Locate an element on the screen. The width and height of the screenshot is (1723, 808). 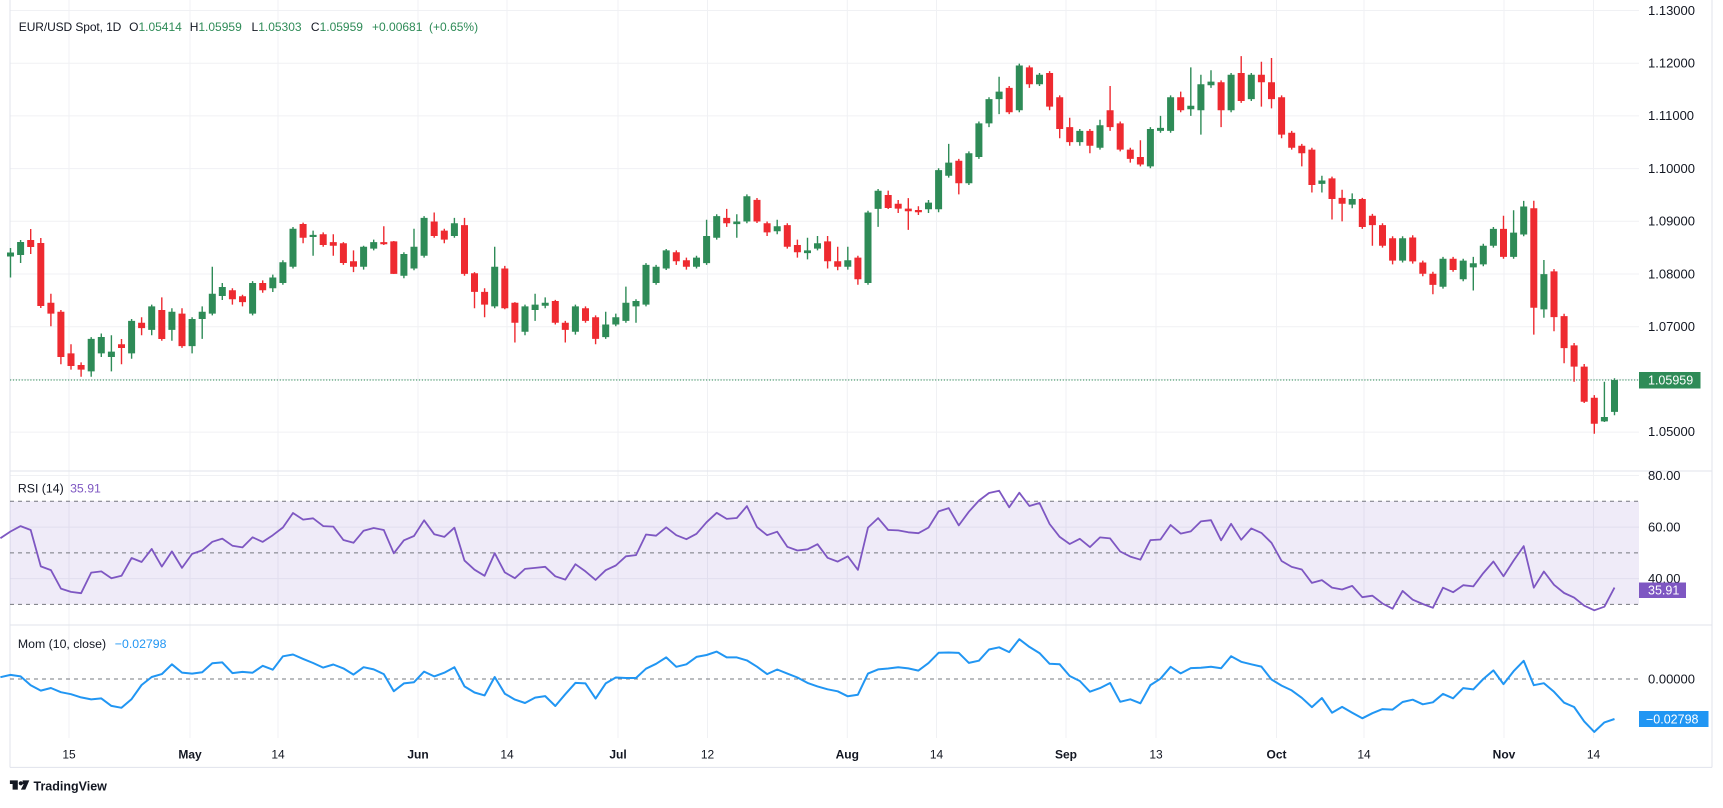
svg-text: O1.05414 is located at coordinates (155, 27).